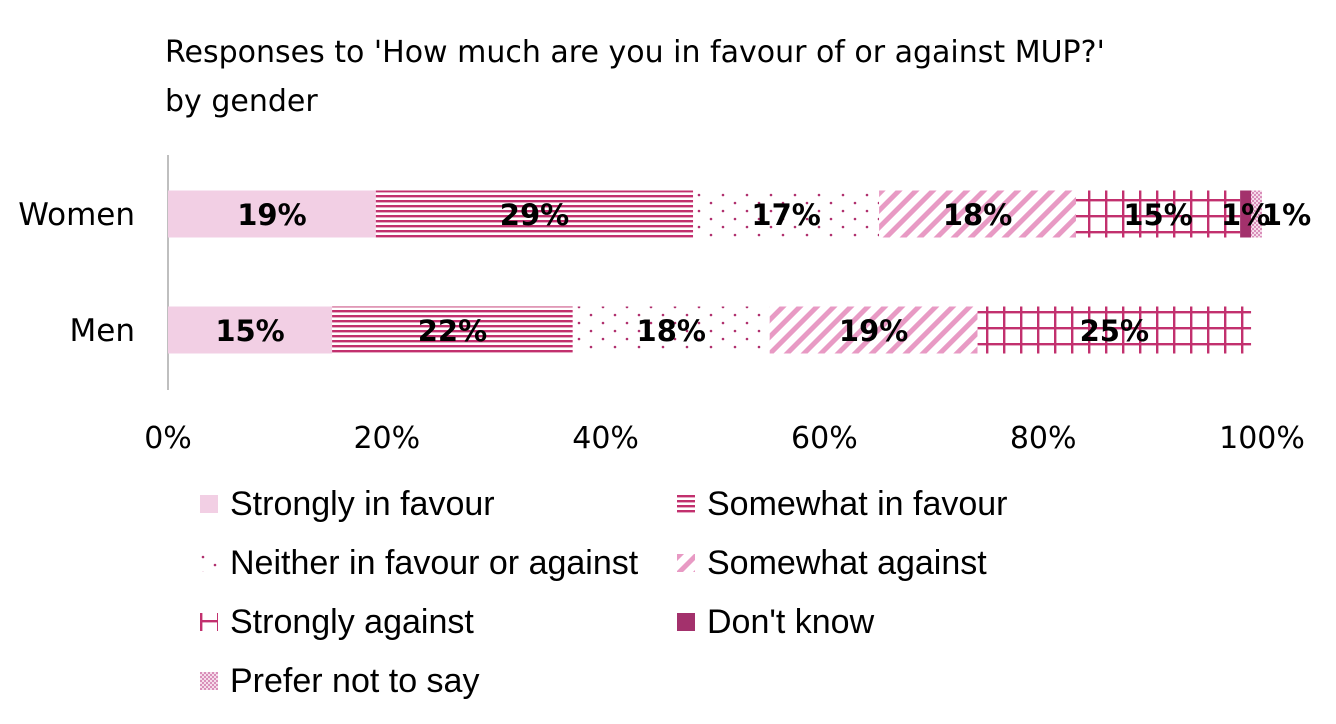 The width and height of the screenshot is (1336, 724). Describe the element at coordinates (1262, 438) in the screenshot. I see `x-tick-label: 100%` at that location.